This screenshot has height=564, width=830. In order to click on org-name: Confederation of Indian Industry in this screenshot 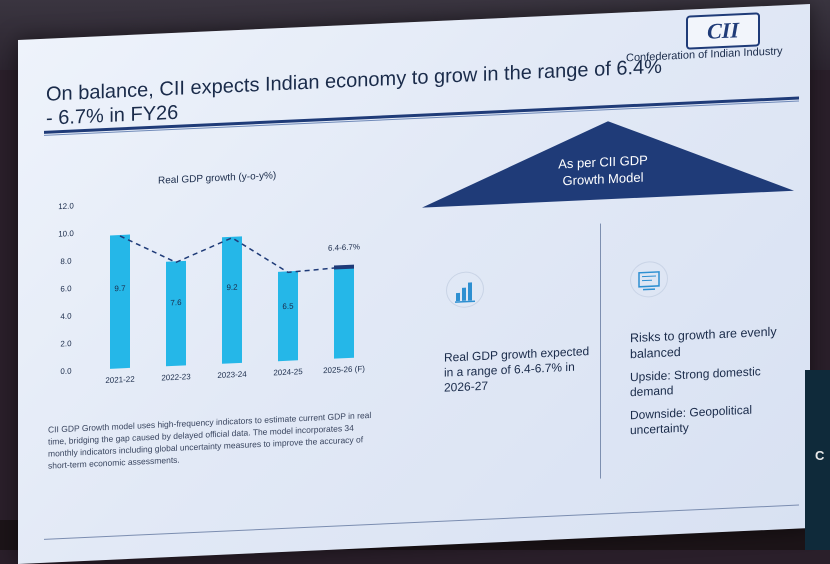, I will do `click(704, 54)`.